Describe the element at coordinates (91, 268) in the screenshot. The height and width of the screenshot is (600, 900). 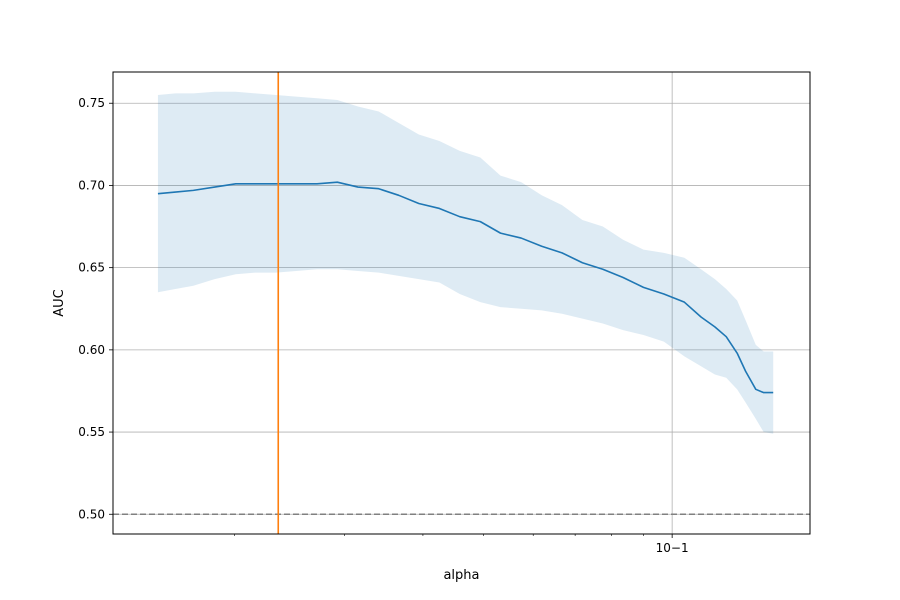
I see `y-tick-label: 0.65` at that location.